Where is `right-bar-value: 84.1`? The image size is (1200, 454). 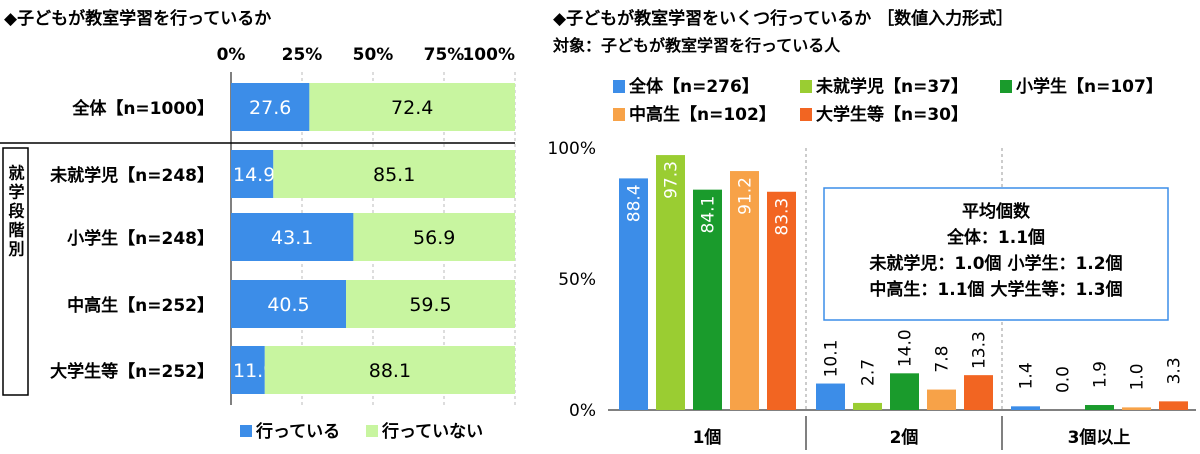
right-bar-value: 84.1 is located at coordinates (709, 215).